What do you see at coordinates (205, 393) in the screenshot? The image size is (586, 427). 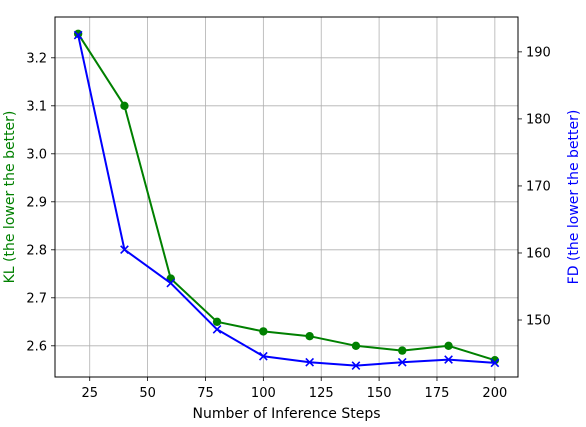 I see `x-tick-label: 75` at bounding box center [205, 393].